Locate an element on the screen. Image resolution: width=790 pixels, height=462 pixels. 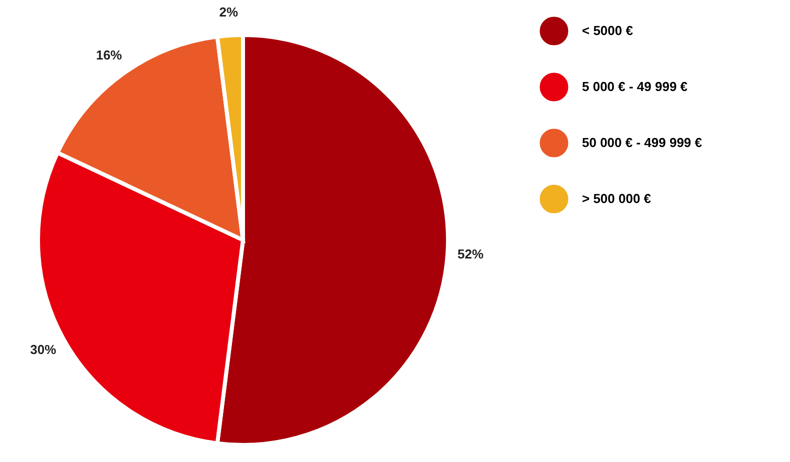
legend-label: > 500 000 € is located at coordinates (617, 198).